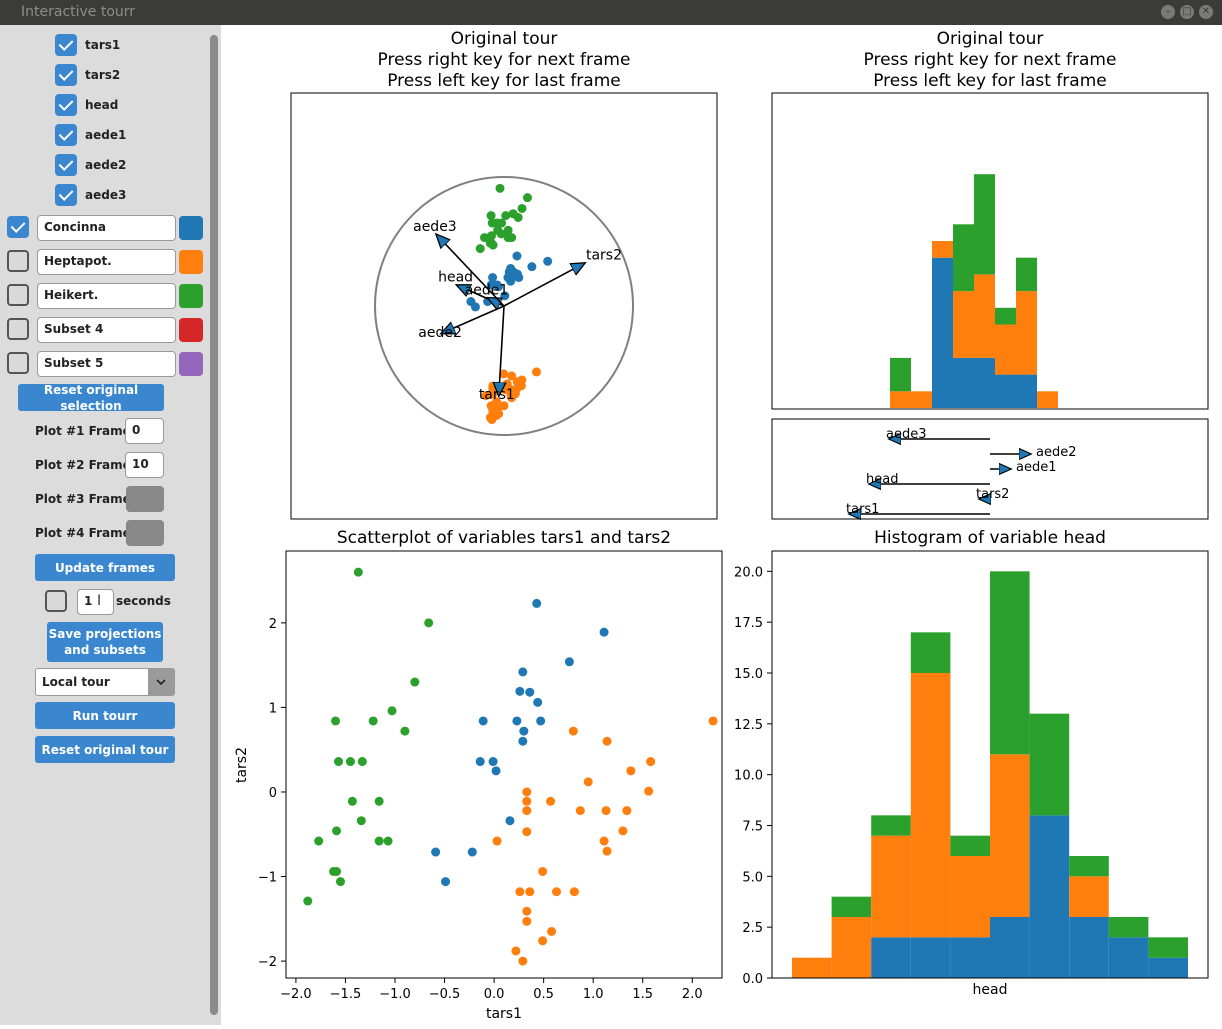  What do you see at coordinates (78, 12) in the screenshot?
I see `window-title: Interactive tourr` at bounding box center [78, 12].